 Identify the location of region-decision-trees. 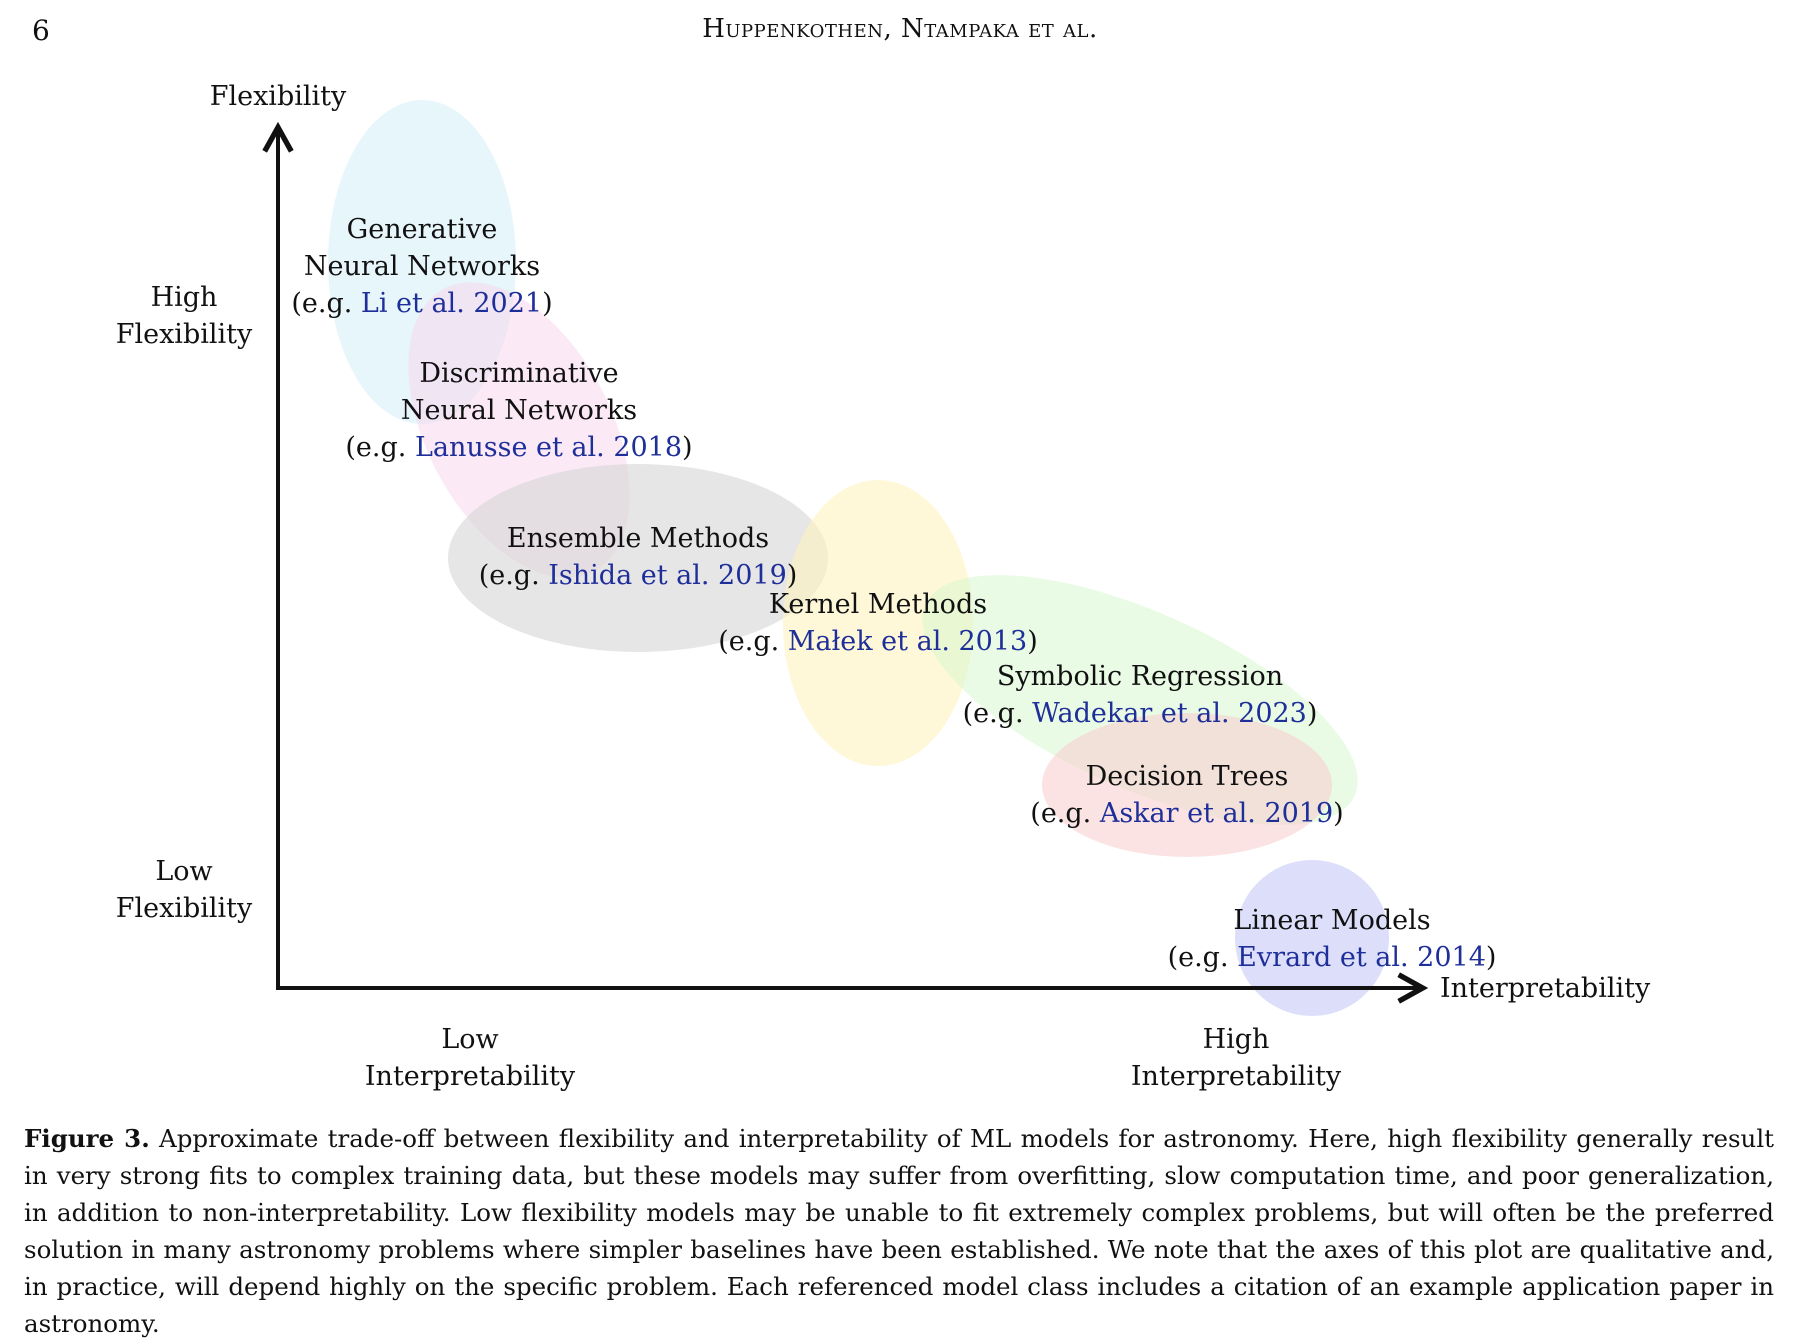
(1187, 785).